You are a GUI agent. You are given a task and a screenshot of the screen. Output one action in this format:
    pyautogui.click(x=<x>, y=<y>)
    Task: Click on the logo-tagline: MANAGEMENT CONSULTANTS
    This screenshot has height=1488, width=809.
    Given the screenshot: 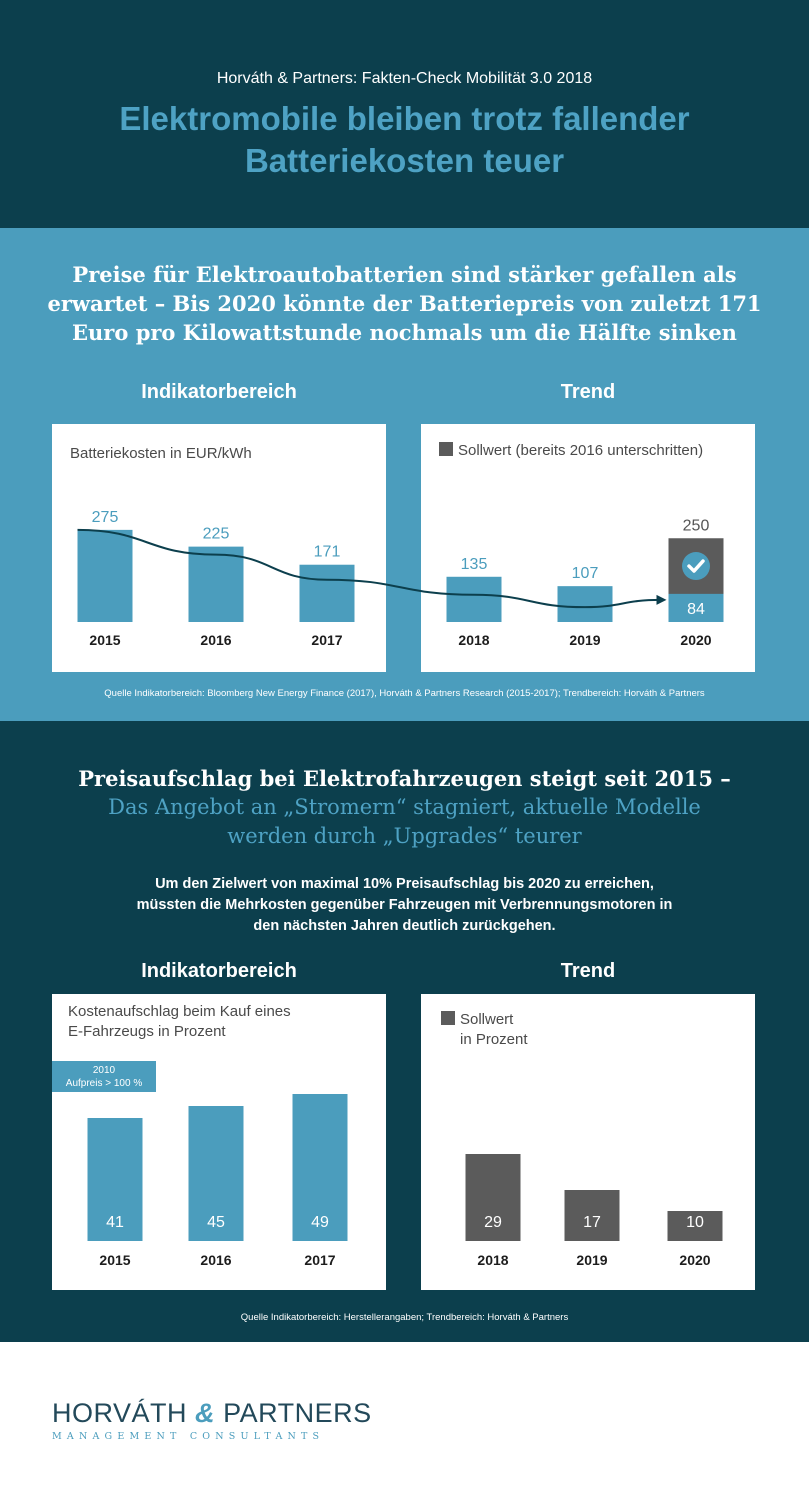 What is the action you would take?
    pyautogui.click(x=188, y=1436)
    